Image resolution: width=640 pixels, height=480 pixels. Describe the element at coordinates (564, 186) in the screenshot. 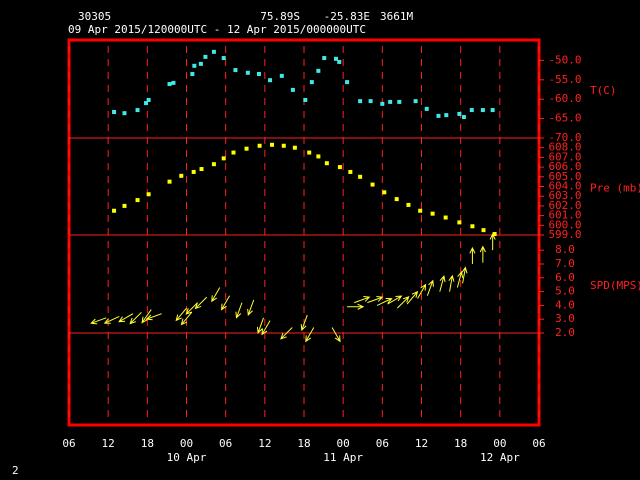

I see `y-tick-label: 604.0` at that location.